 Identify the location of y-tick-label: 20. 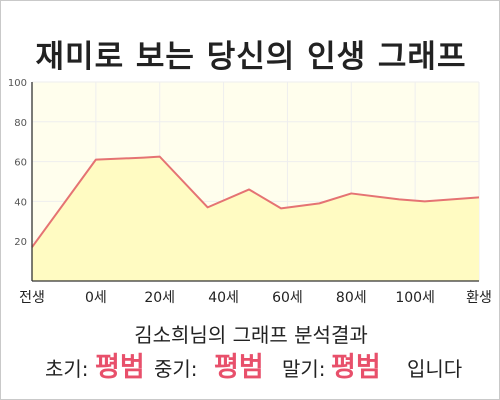
(20, 242).